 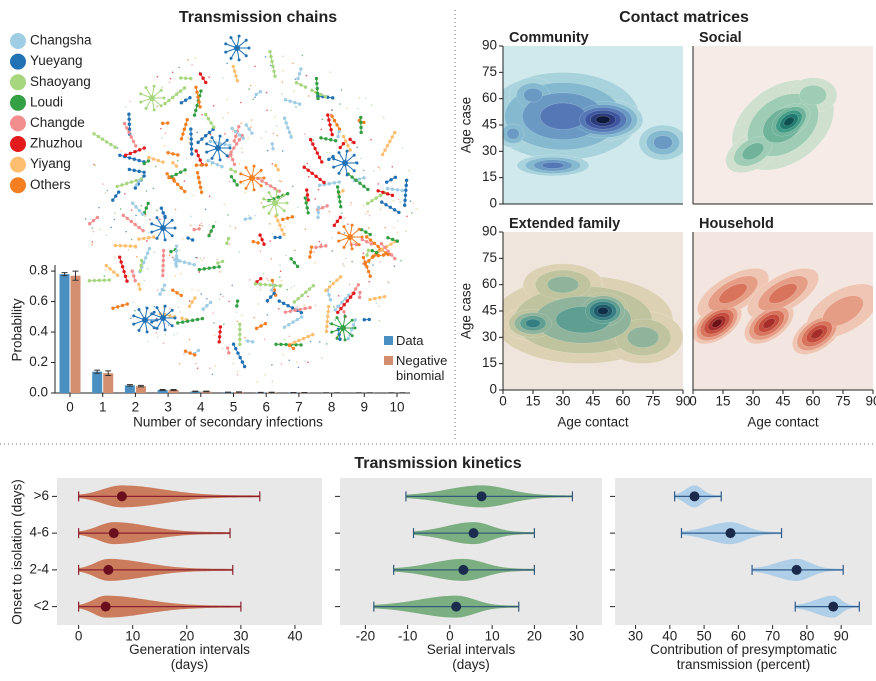 I want to click on x-tick-label: 1, so click(x=103, y=407).